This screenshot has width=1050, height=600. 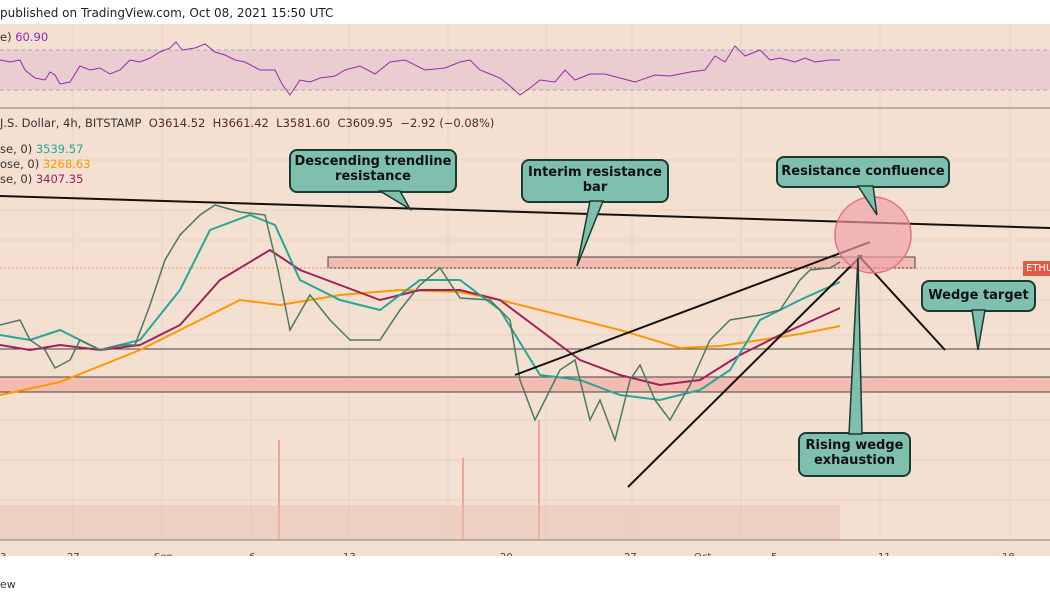 I want to click on callout-interim: Interim resistance bar, so click(x=595, y=180).